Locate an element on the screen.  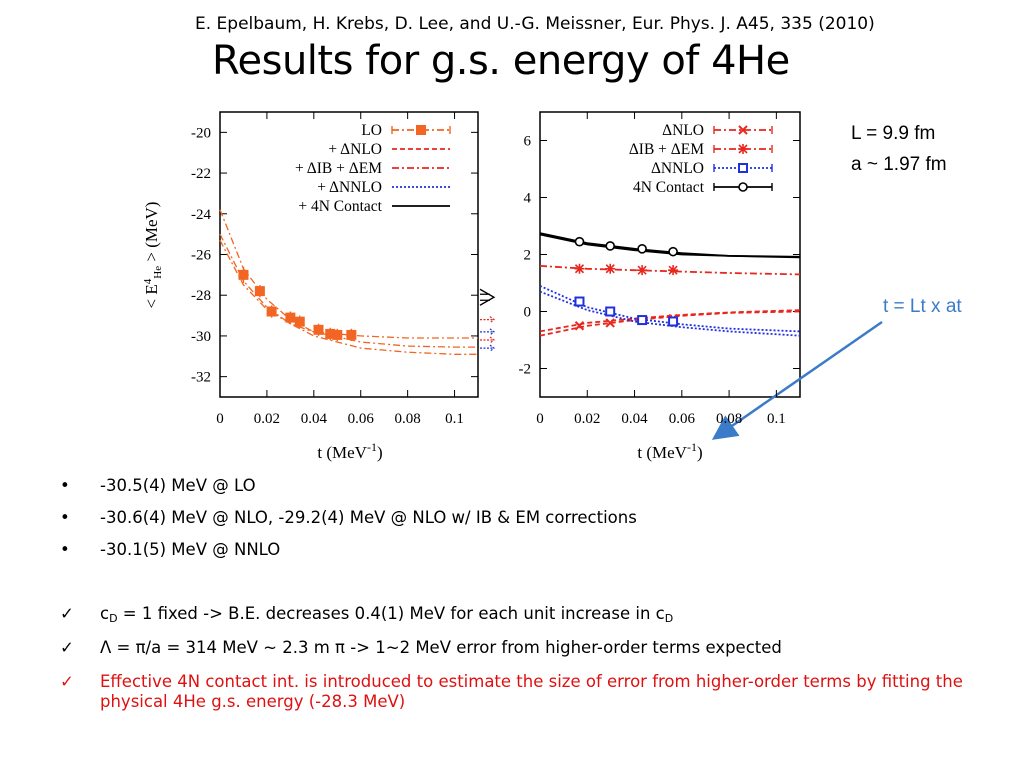
left-legend-label: + ΔNLO is located at coordinates (355, 149).